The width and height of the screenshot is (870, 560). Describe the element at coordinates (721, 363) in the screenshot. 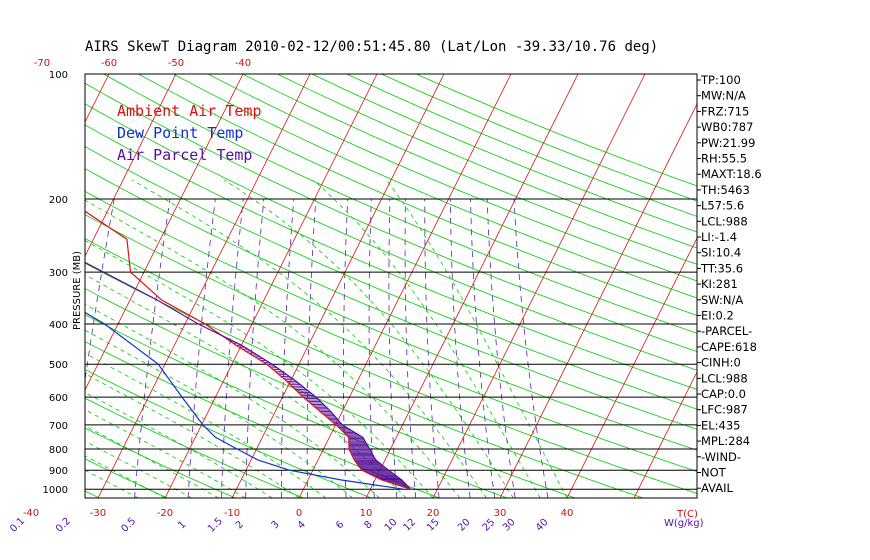

I see `info-item: CINH:0` at that location.